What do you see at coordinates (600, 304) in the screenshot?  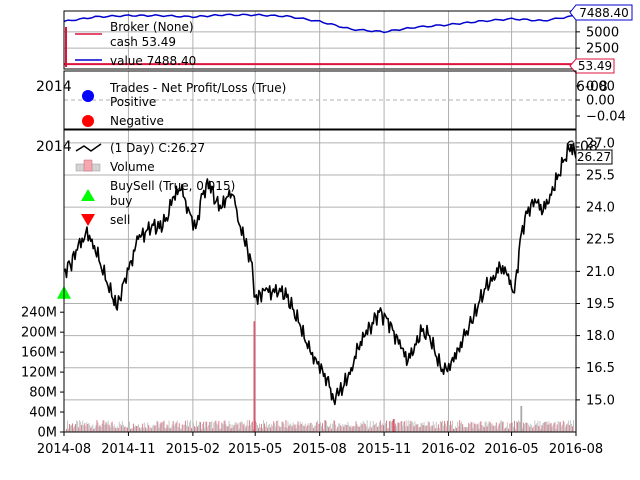 I see `price-y-tick-label: 19.5` at bounding box center [600, 304].